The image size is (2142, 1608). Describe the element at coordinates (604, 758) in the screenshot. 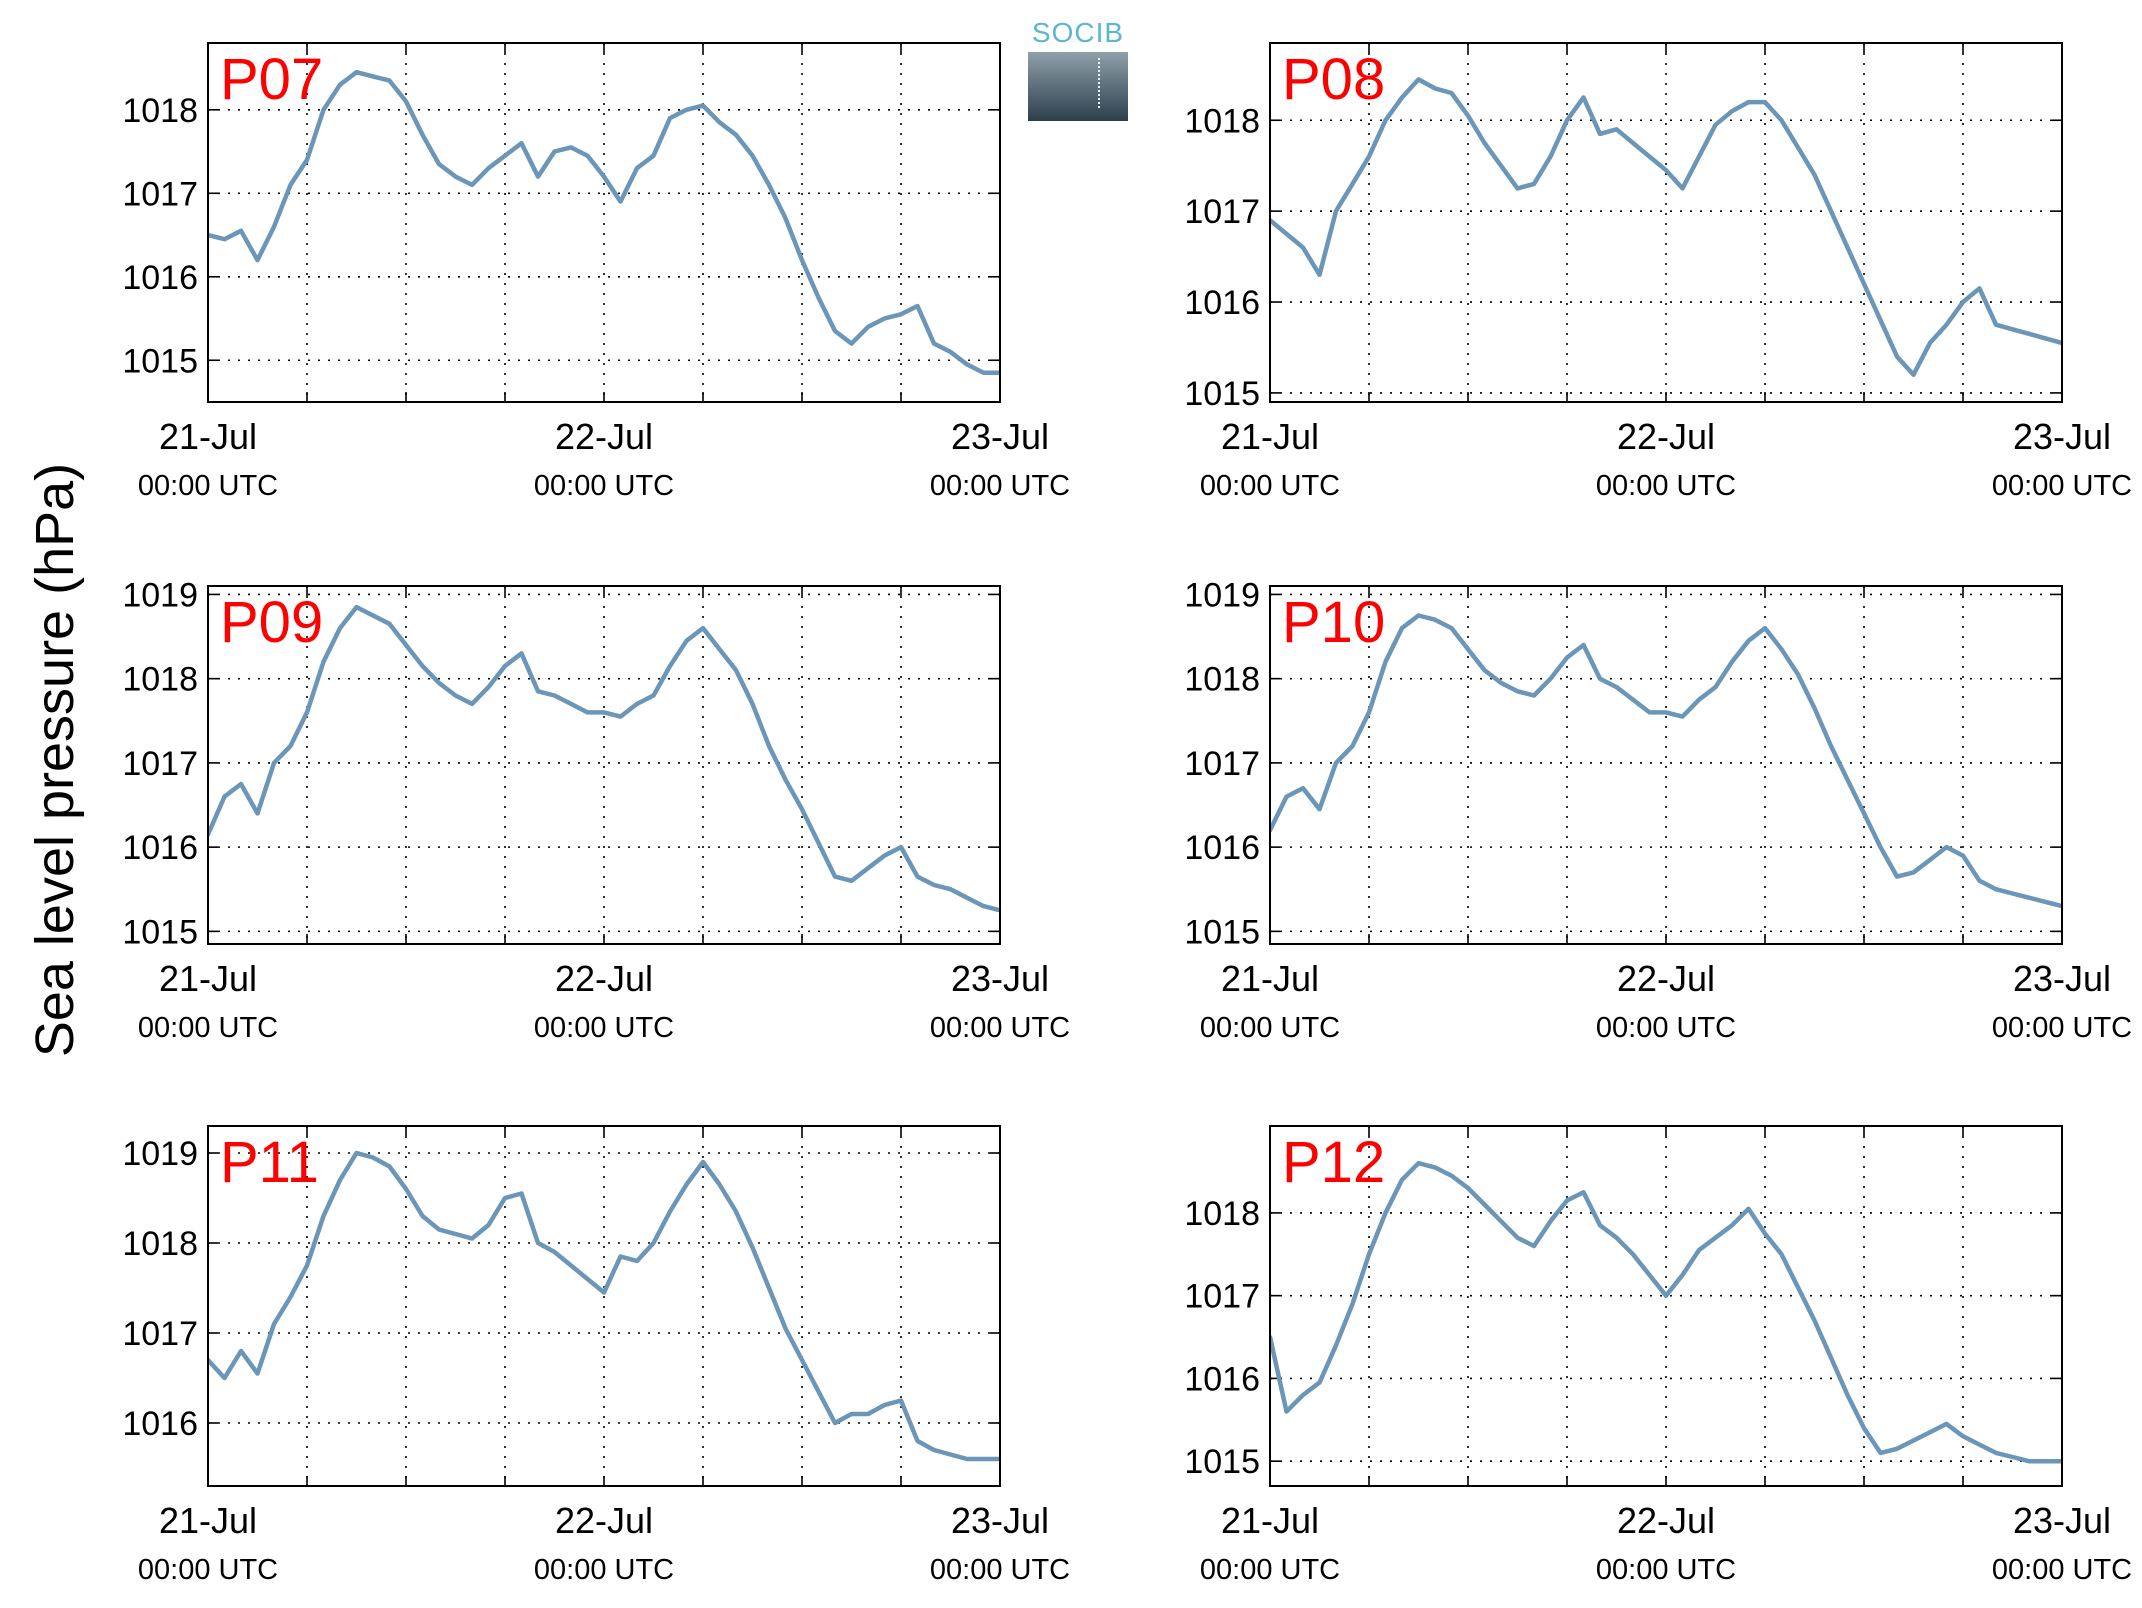

I see `series-line-p09` at that location.